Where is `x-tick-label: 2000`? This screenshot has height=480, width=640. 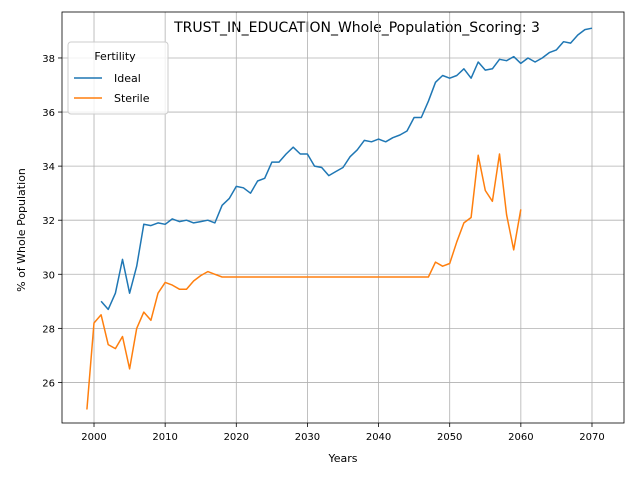 x-tick-label: 2000 is located at coordinates (93, 437).